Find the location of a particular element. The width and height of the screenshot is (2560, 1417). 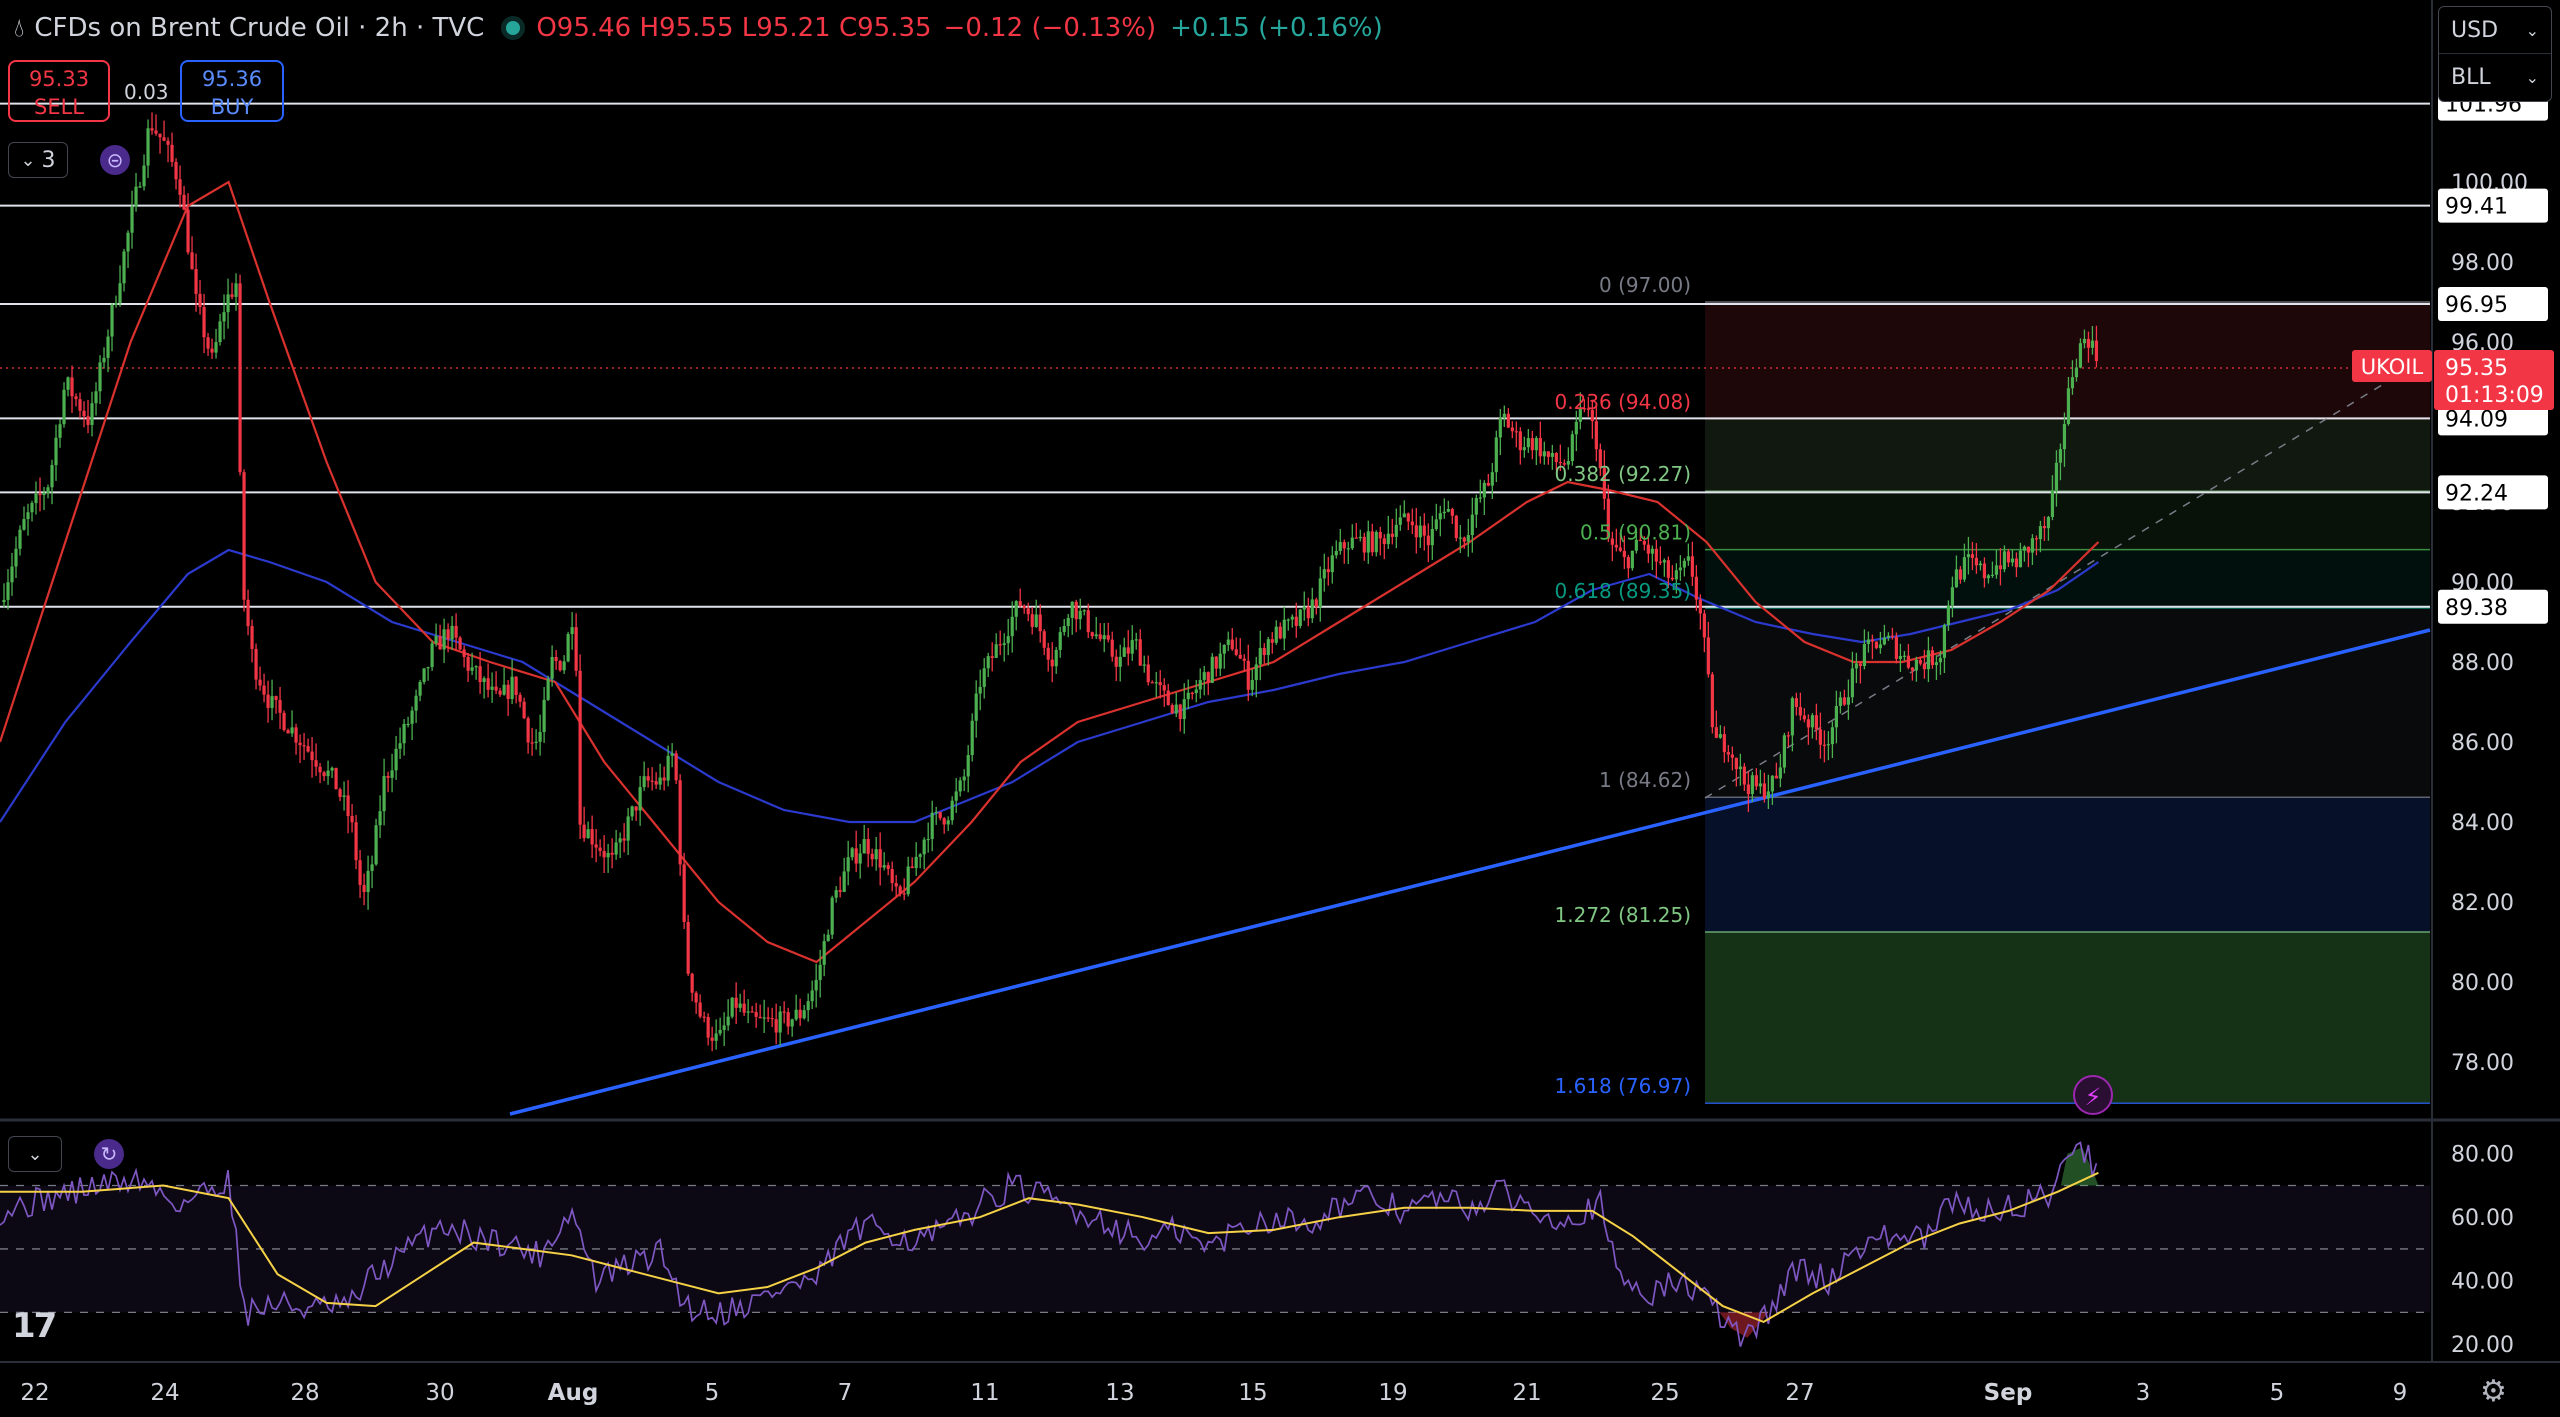

rsi-tick-label: 80.00 is located at coordinates (2482, 1155).